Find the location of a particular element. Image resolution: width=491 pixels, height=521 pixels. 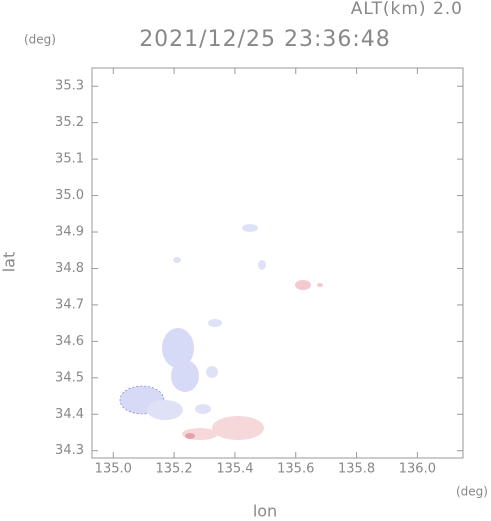

y-axis-label: lat is located at coordinates (9, 262).